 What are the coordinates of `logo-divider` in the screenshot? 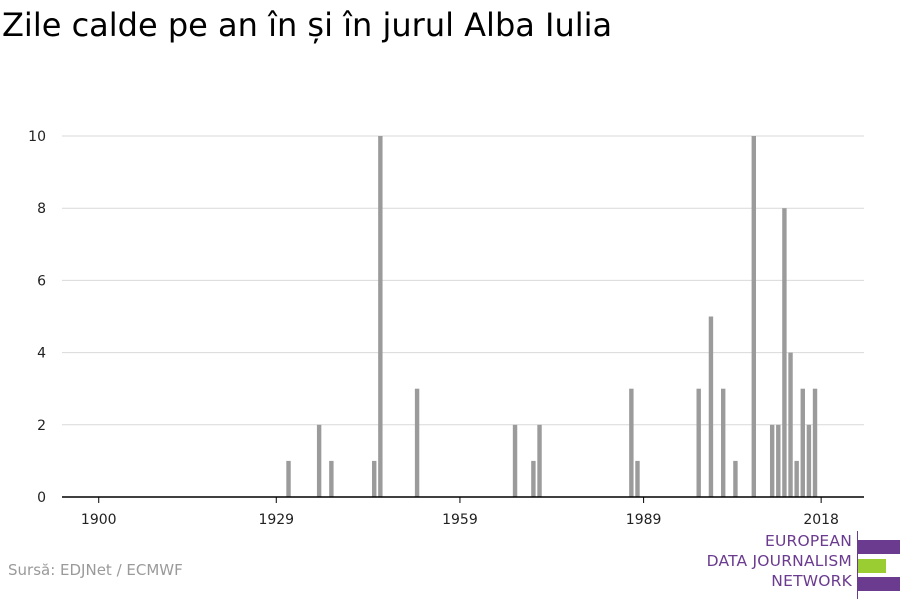 It's located at (857, 565).